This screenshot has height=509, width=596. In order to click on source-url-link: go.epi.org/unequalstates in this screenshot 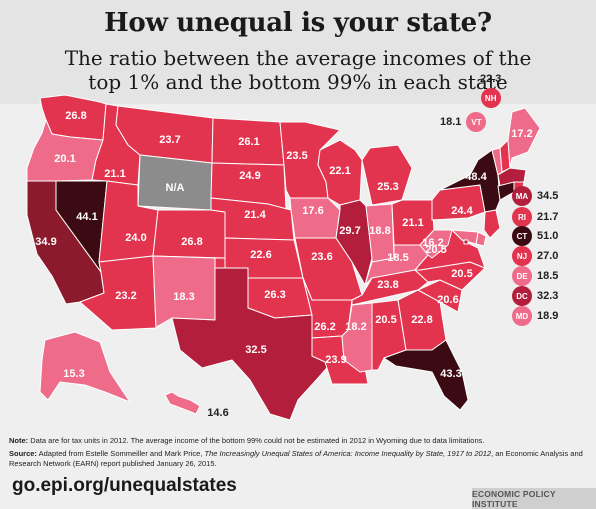, I will do `click(124, 485)`.